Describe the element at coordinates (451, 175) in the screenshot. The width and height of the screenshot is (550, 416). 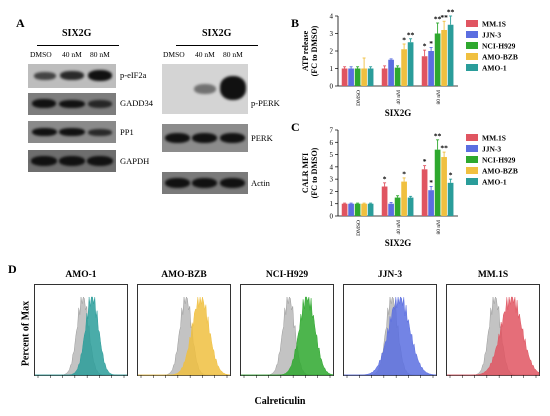
I see `c-sig-AMO-1-2: *` at that location.